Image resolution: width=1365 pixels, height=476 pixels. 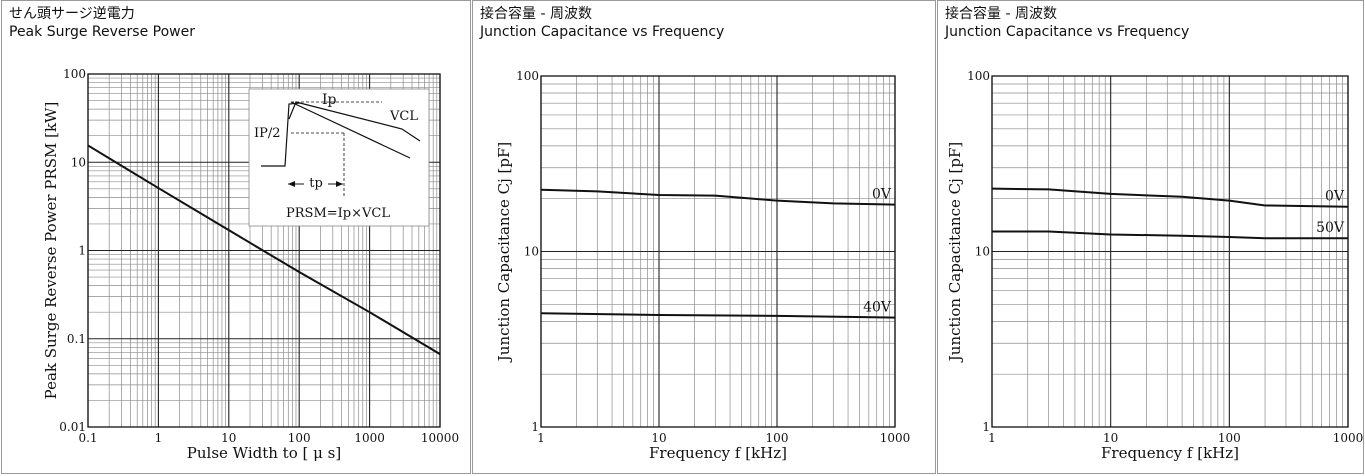 I want to click on series-line-40v, so click(x=718, y=315).